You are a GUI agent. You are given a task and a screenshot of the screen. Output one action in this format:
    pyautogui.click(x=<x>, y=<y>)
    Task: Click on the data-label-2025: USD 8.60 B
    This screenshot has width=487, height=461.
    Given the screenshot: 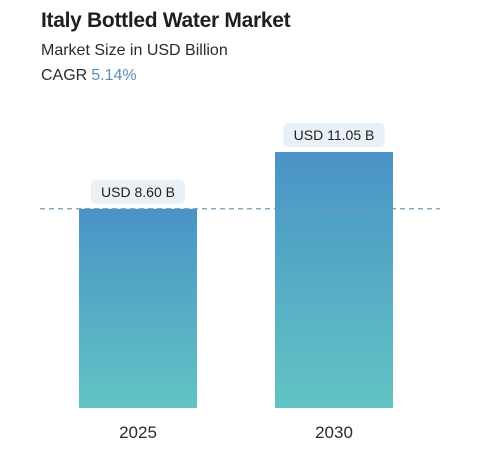 What is the action you would take?
    pyautogui.click(x=138, y=191)
    